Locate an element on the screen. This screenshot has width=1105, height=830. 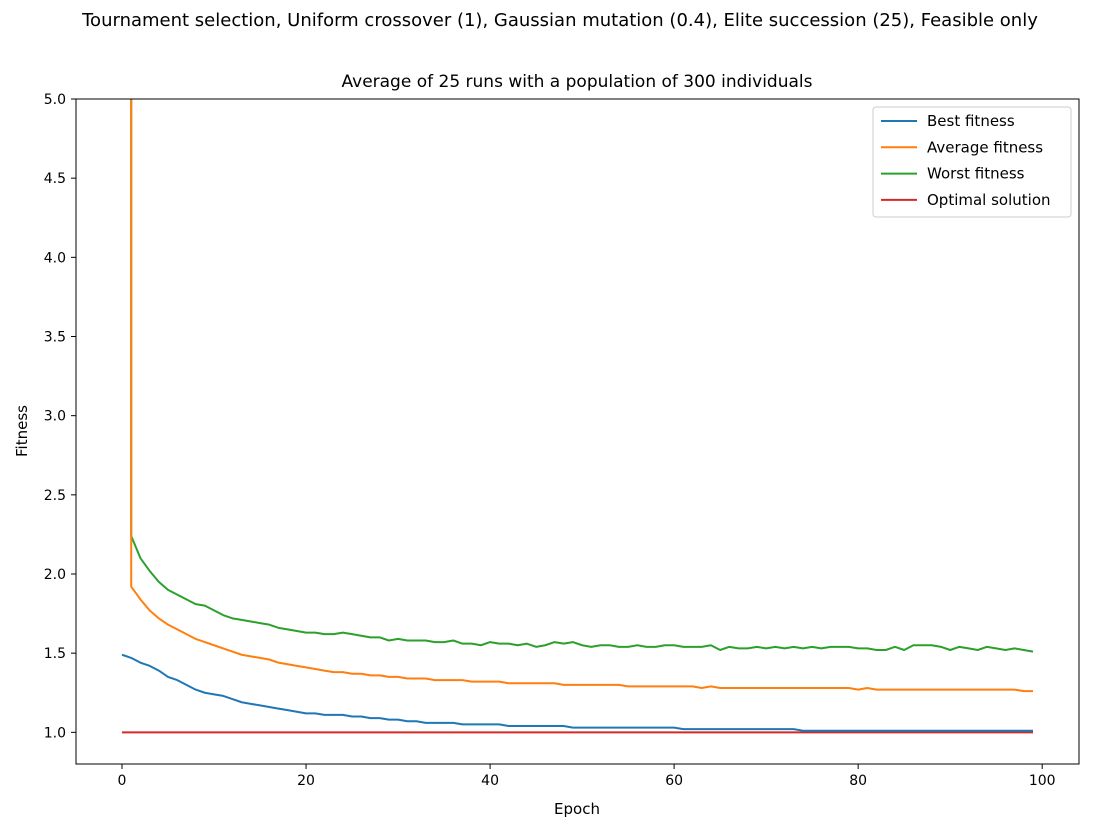
x-tick-label: 60 is located at coordinates (674, 781).